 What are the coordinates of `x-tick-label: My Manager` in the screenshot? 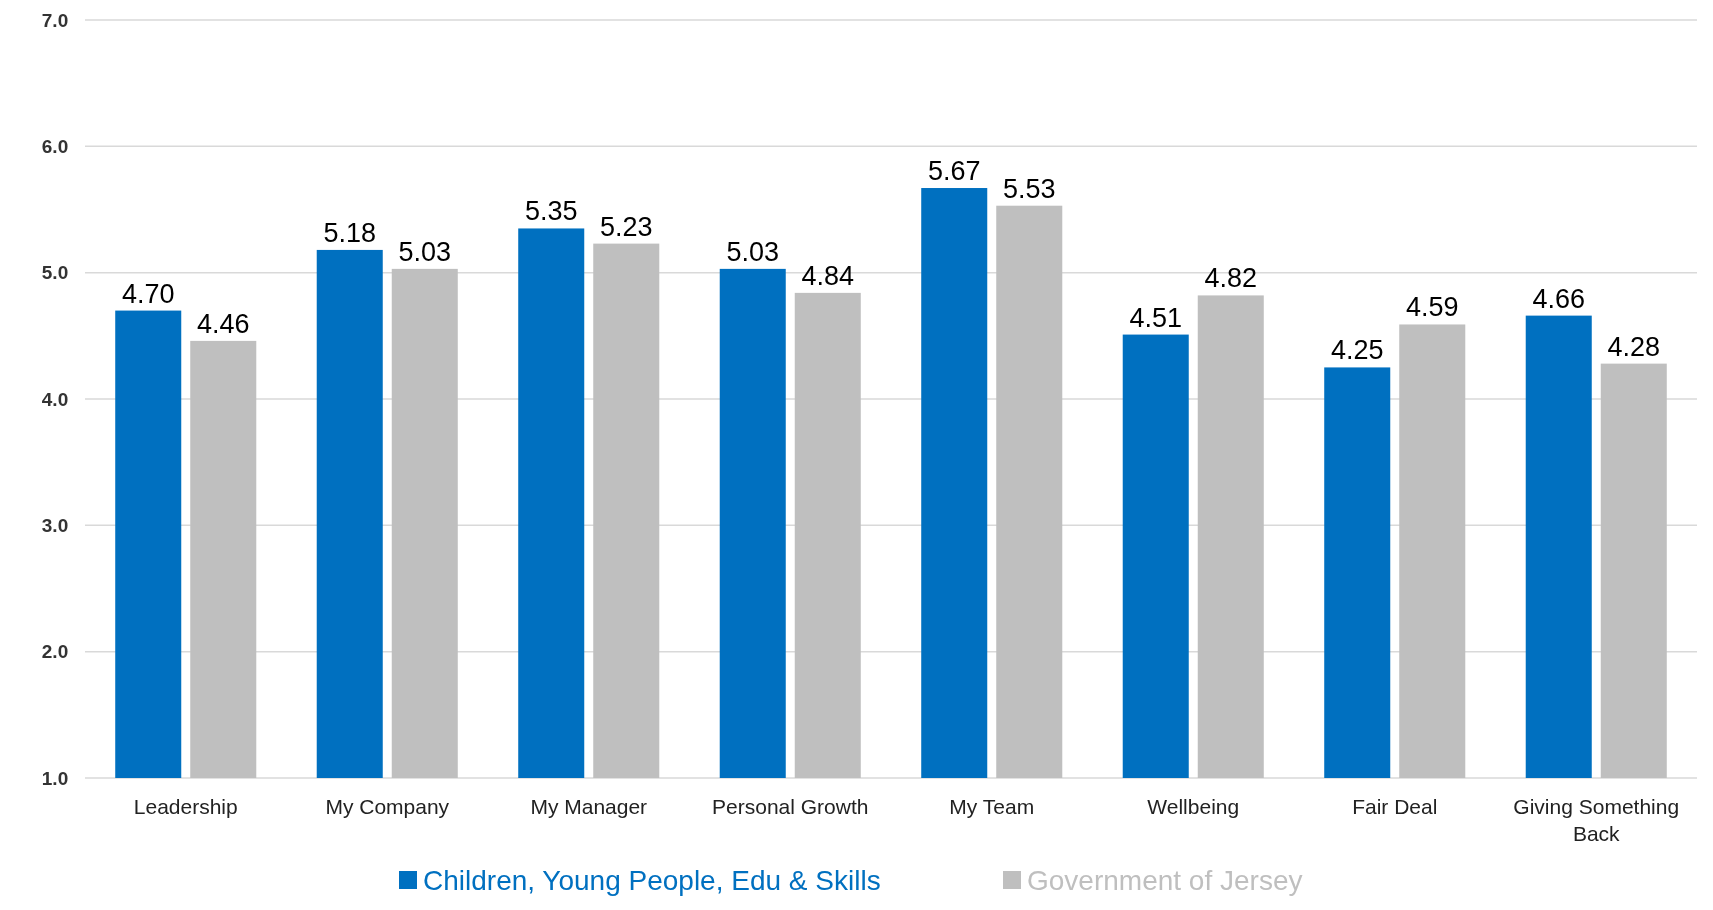 It's located at (589, 806).